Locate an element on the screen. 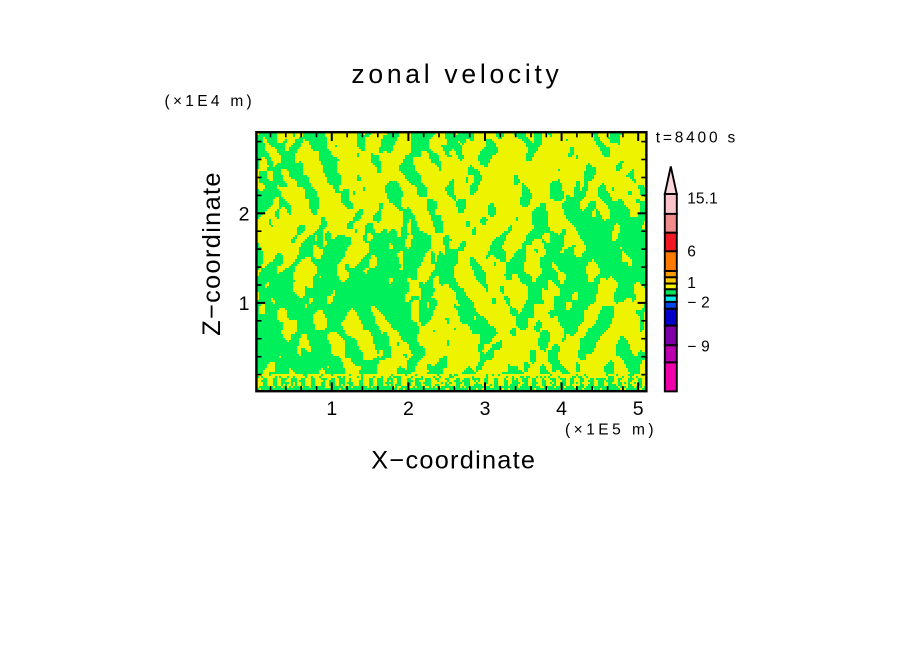 Image resolution: width=904 pixels, height=654 pixels. svg-text: X−coordinate is located at coordinates (453, 461).